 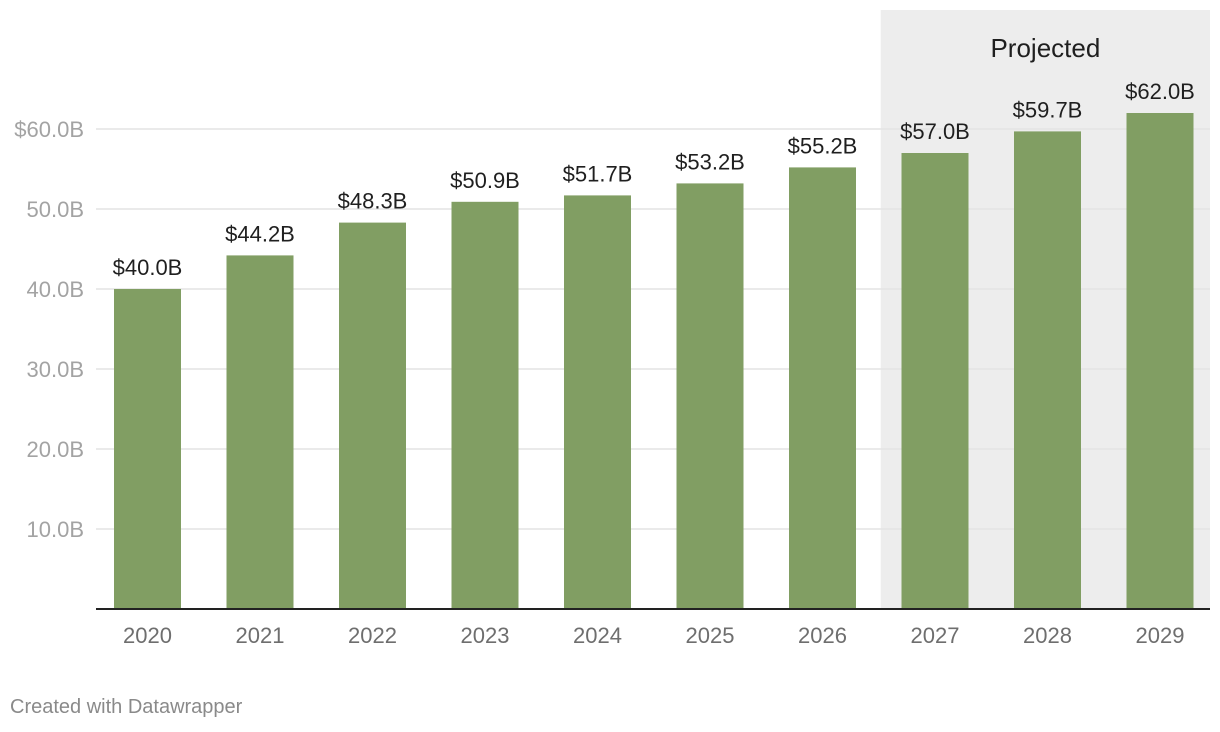 What do you see at coordinates (56, 449) in the screenshot?
I see `y-tick-label: 20.0B` at bounding box center [56, 449].